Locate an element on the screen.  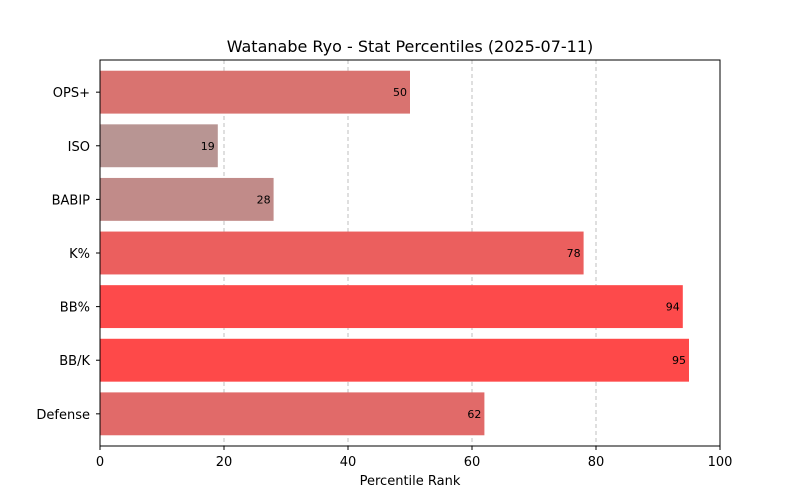
x-tick-label: 0 is located at coordinates (100, 462).